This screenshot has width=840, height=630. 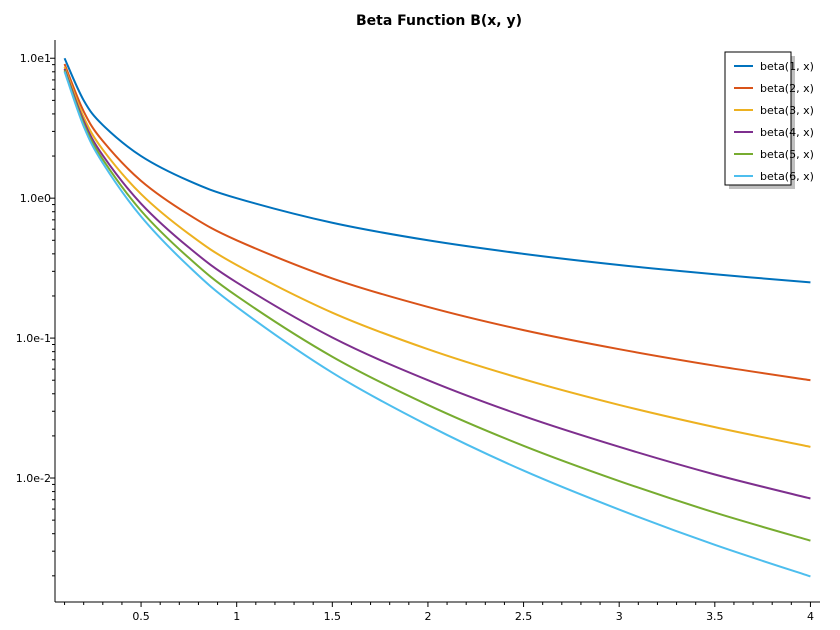 What do you see at coordinates (35, 58) in the screenshot?
I see `y-tick-label: 1.0e1` at bounding box center [35, 58].